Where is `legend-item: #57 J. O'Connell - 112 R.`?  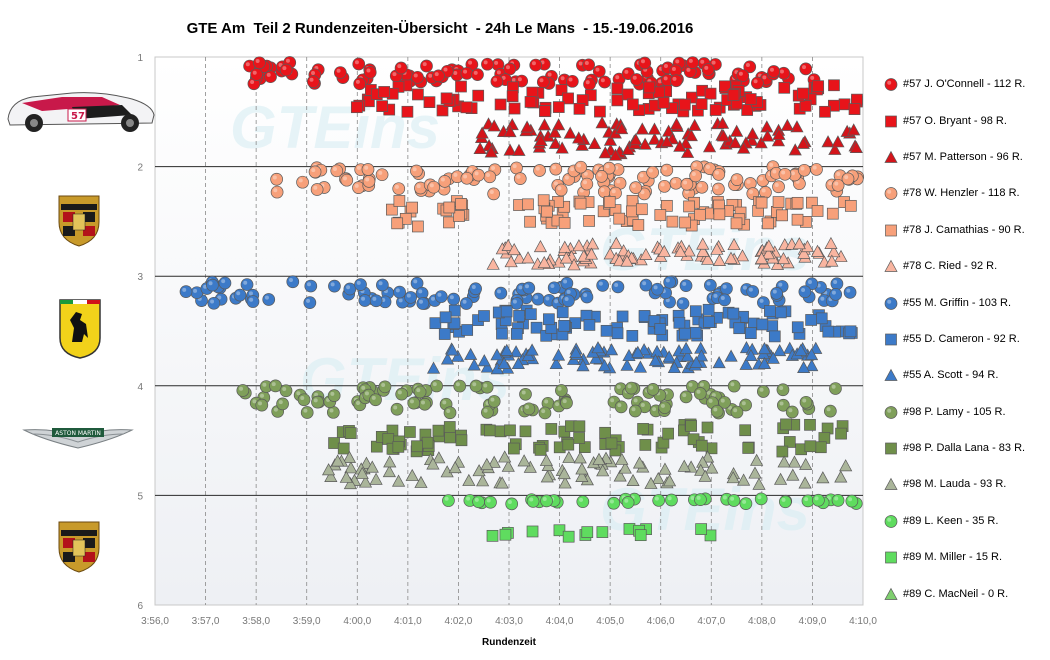
legend-item: #57 J. O'Connell - 112 R. is located at coordinates (967, 84).